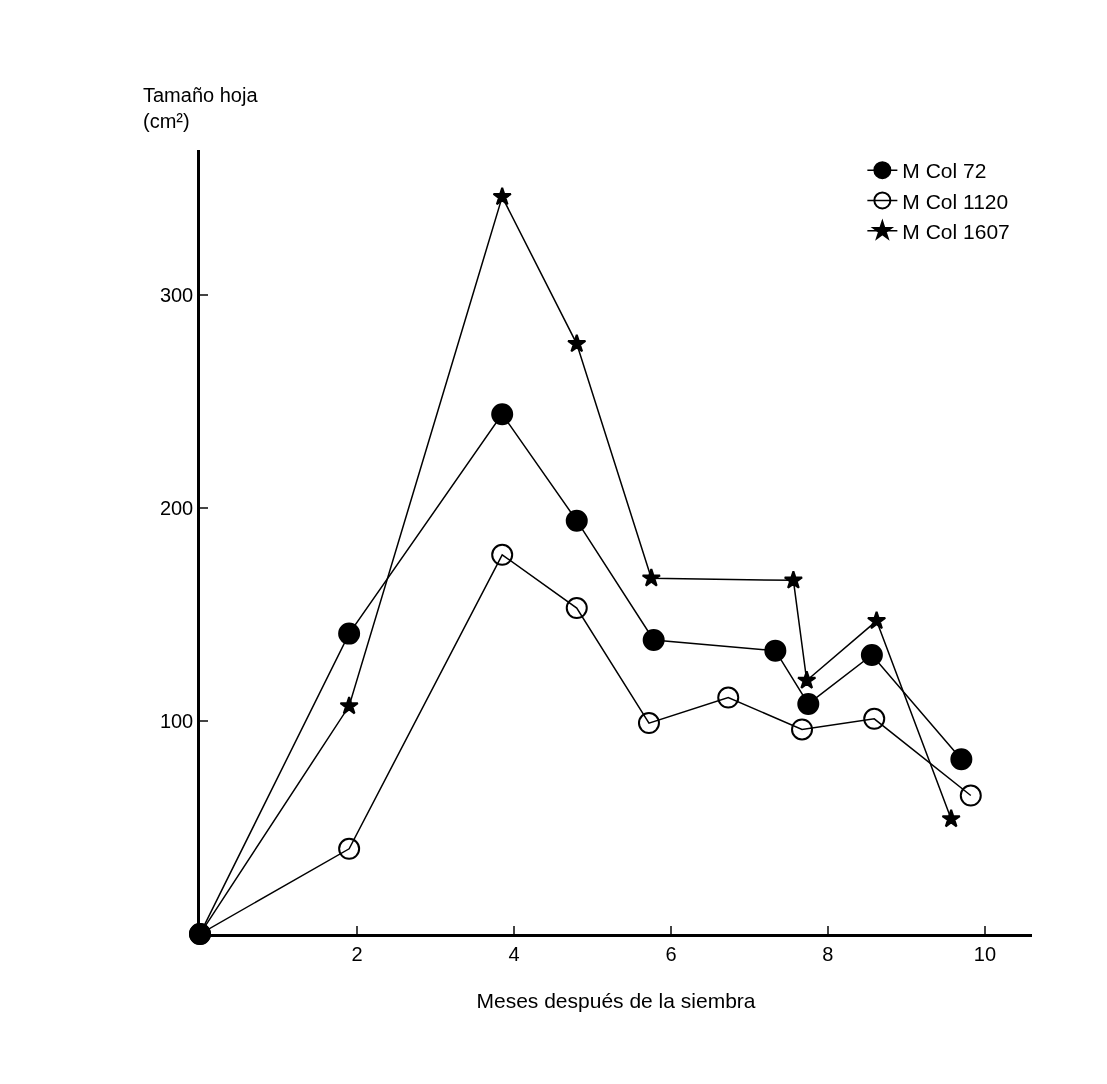  What do you see at coordinates (944, 171) in the screenshot?
I see `legend-label: M Col 72` at bounding box center [944, 171].